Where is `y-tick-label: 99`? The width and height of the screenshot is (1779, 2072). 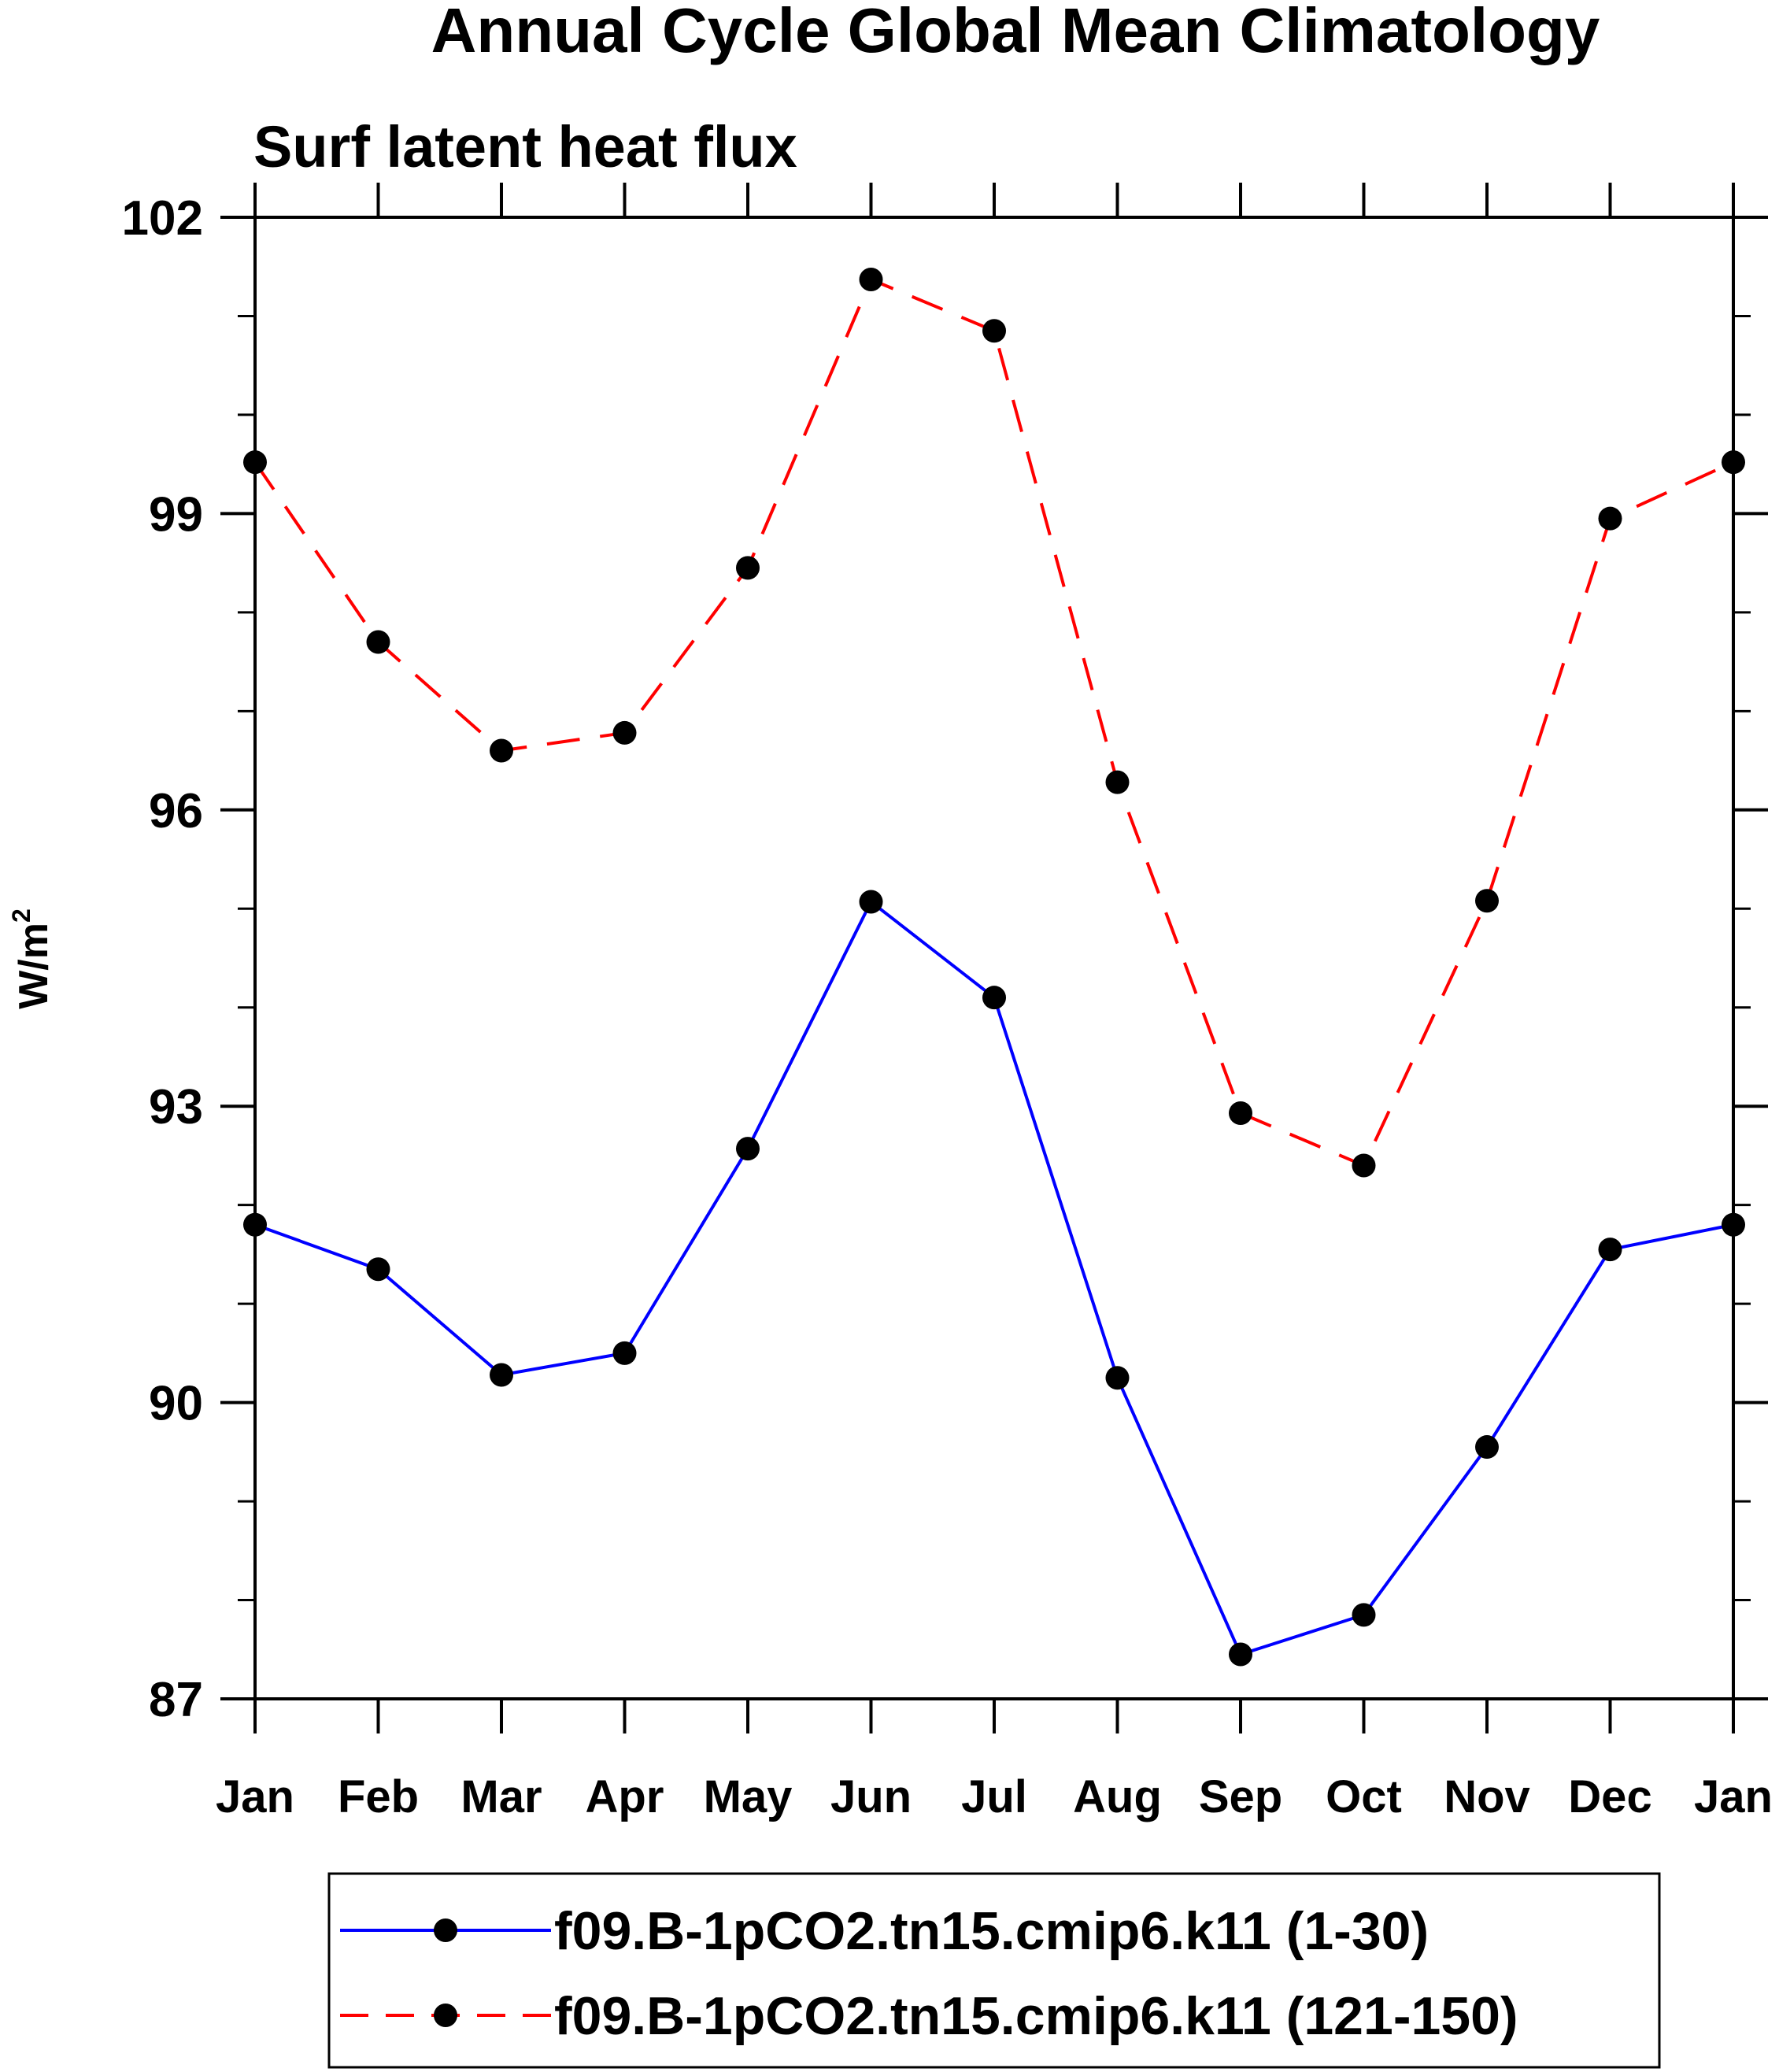 y-tick-label: 99 is located at coordinates (176, 514).